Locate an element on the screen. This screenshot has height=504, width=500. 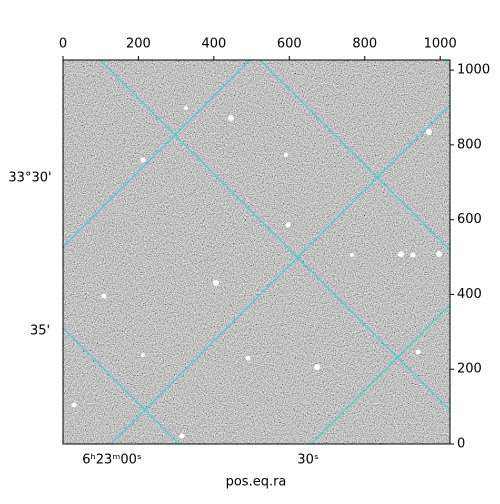
y-tick-label: 1000 is located at coordinates (473, 70).